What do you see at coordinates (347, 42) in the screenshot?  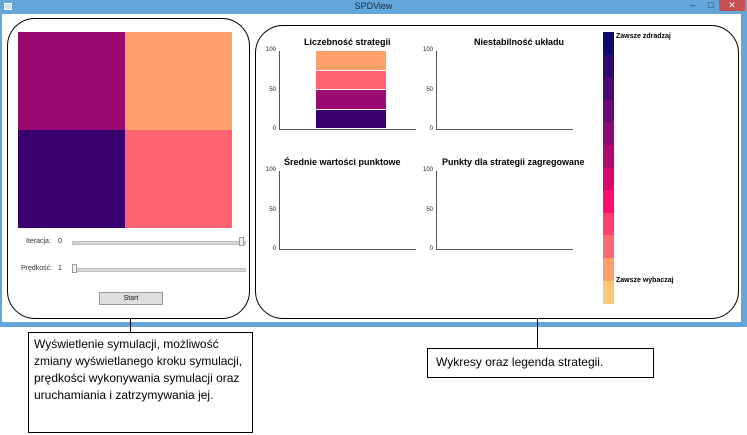 I see `chart-title: Liczebność strategii` at bounding box center [347, 42].